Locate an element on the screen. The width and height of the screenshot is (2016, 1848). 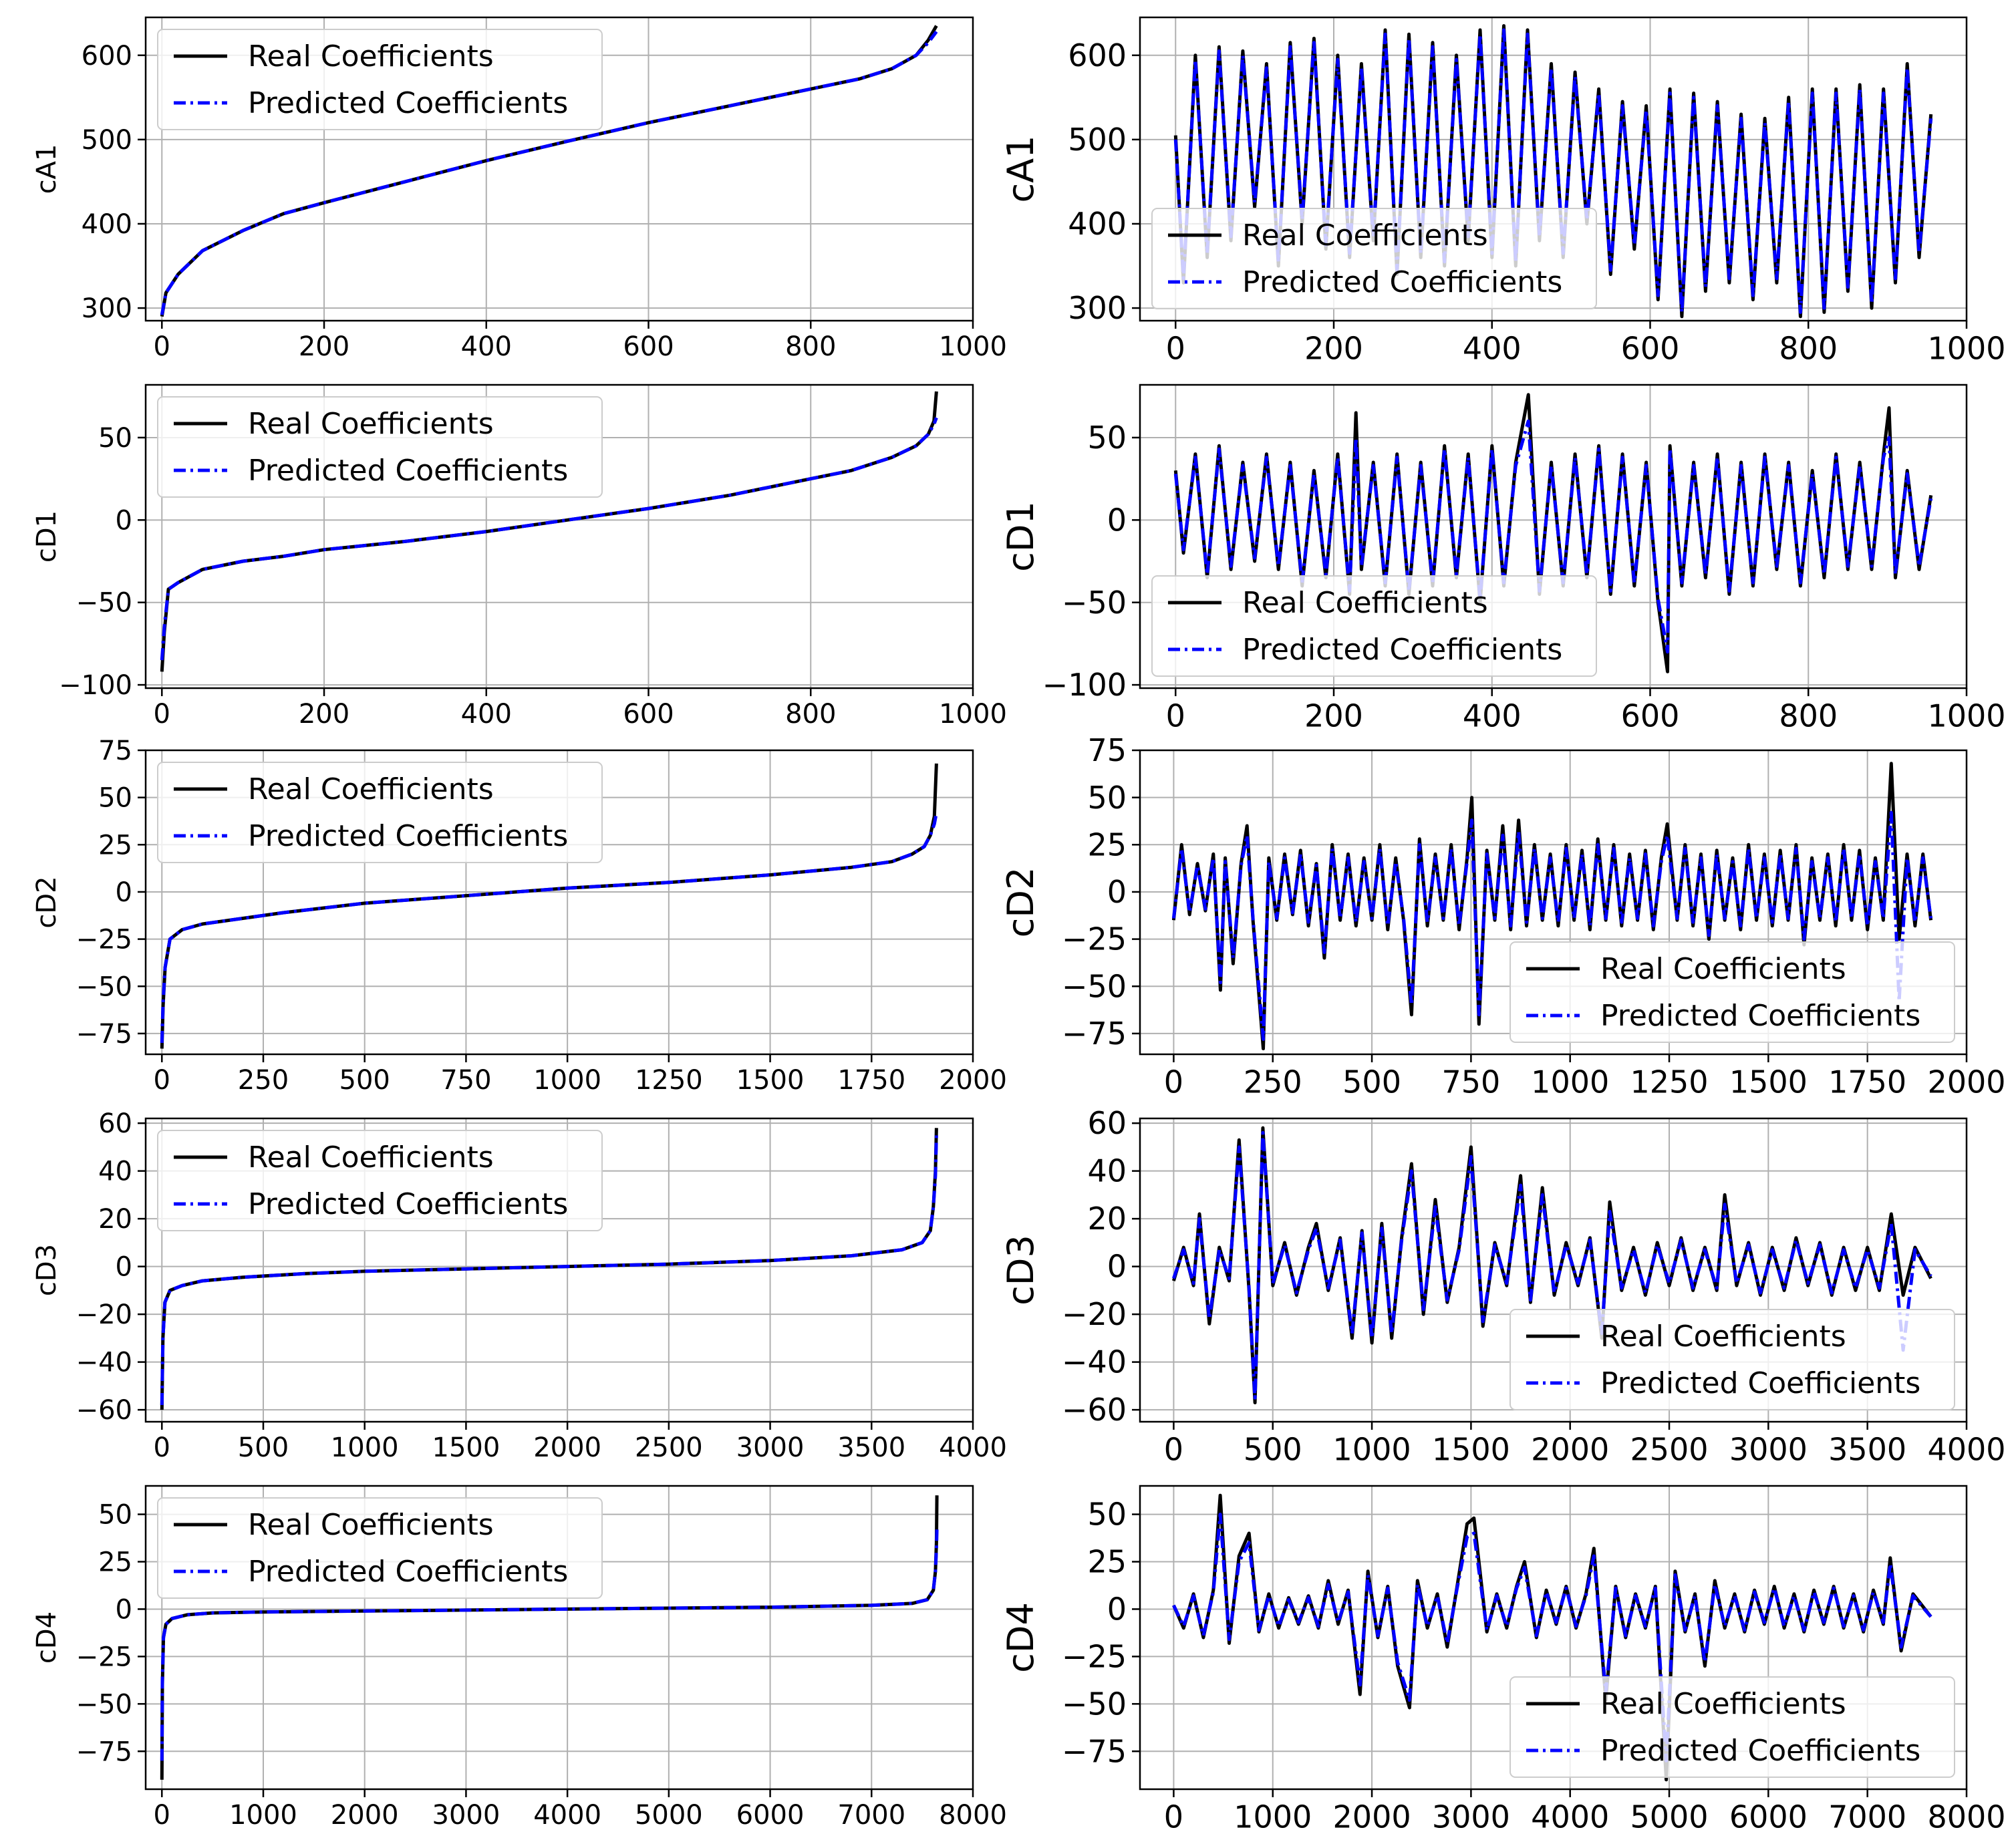
y-tick-label: 400 is located at coordinates (107, 224).